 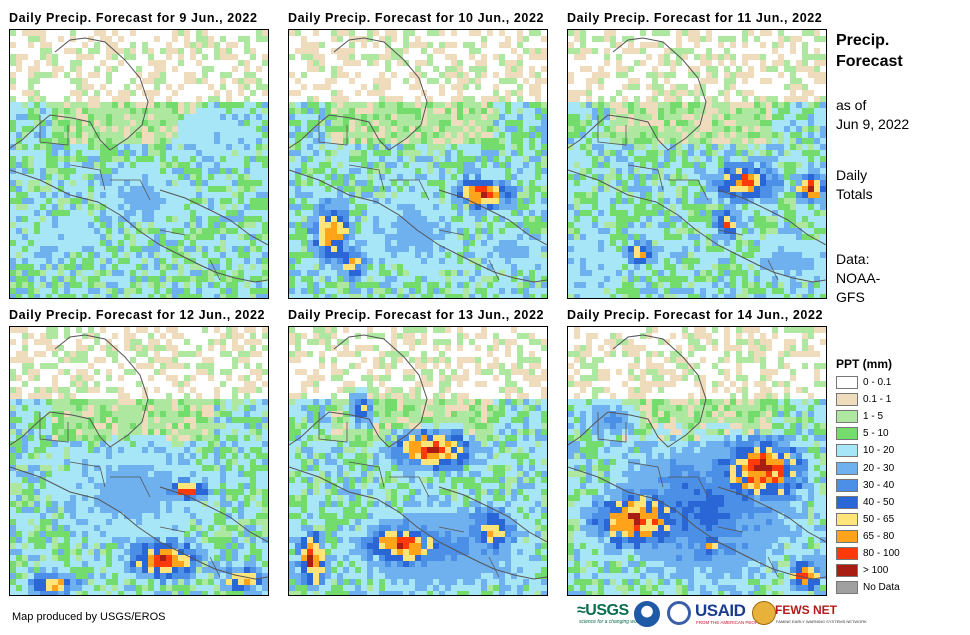 What do you see at coordinates (876, 434) in the screenshot?
I see `legend-label: 5 - 10` at bounding box center [876, 434].